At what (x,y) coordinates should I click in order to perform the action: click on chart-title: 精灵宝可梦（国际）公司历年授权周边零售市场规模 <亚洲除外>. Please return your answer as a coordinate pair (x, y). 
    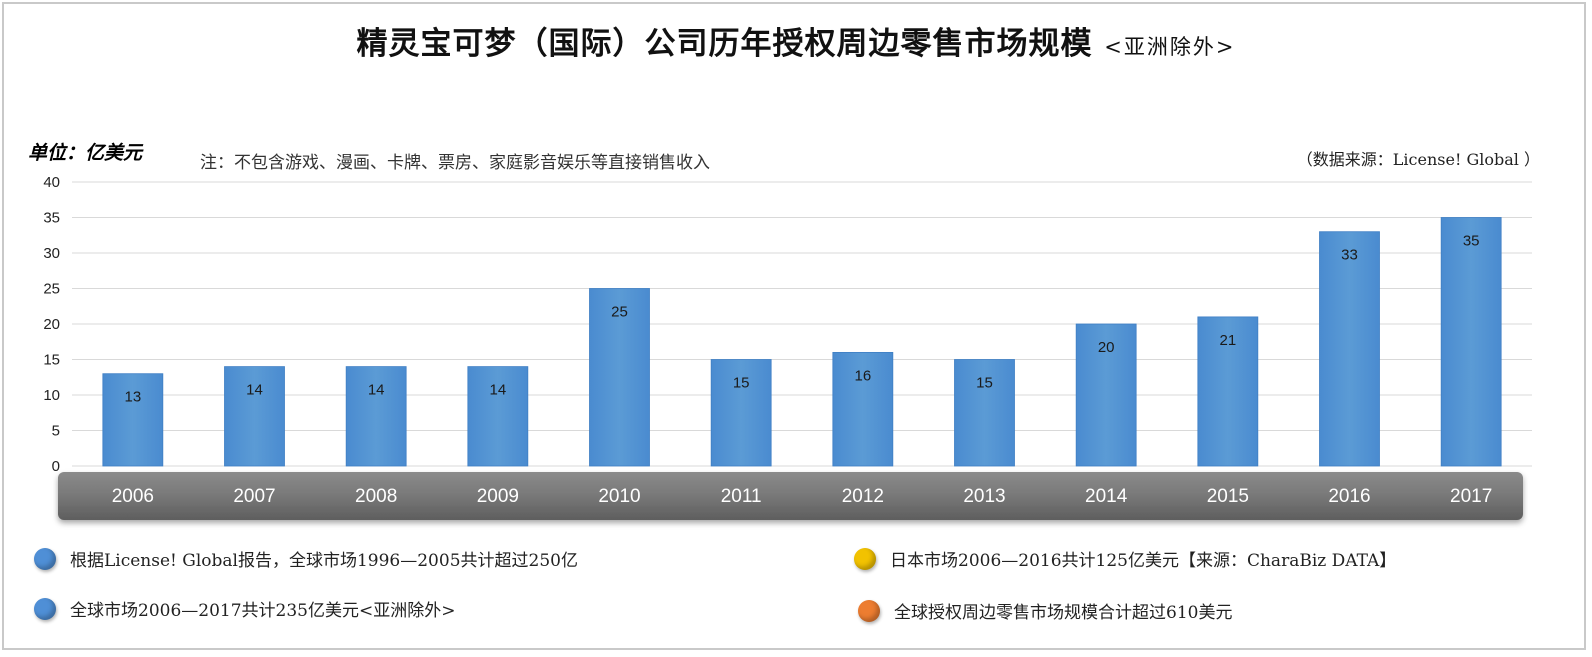
    Looking at the image, I should click on (796, 40).